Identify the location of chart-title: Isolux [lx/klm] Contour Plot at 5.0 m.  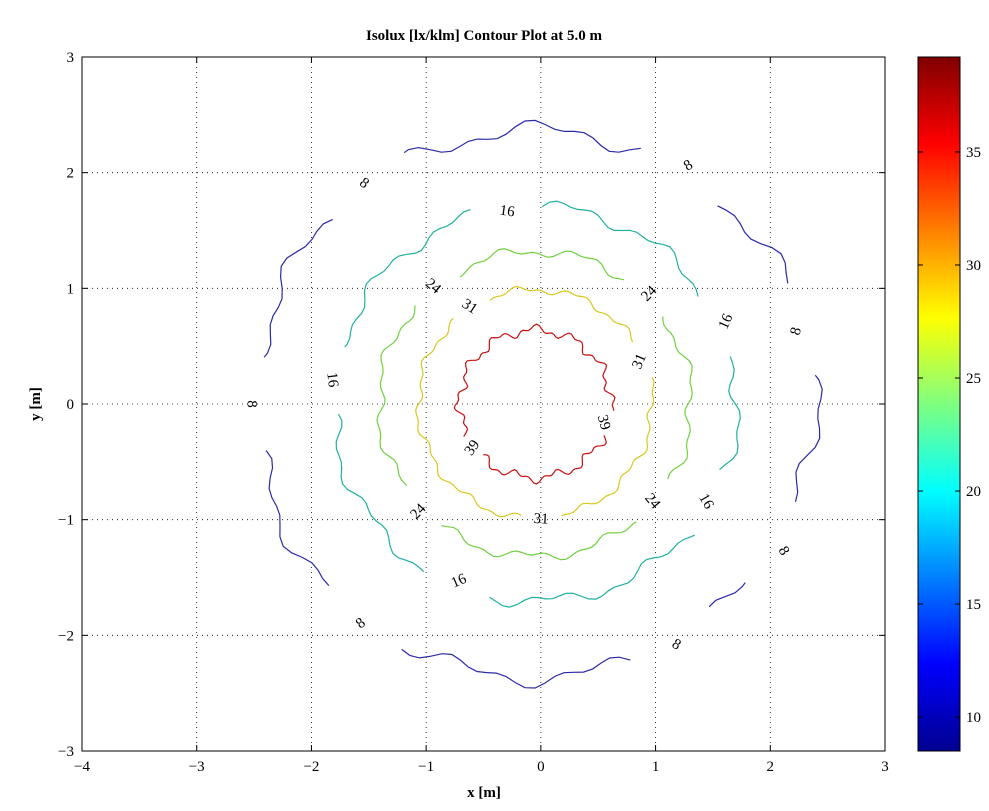
(484, 36).